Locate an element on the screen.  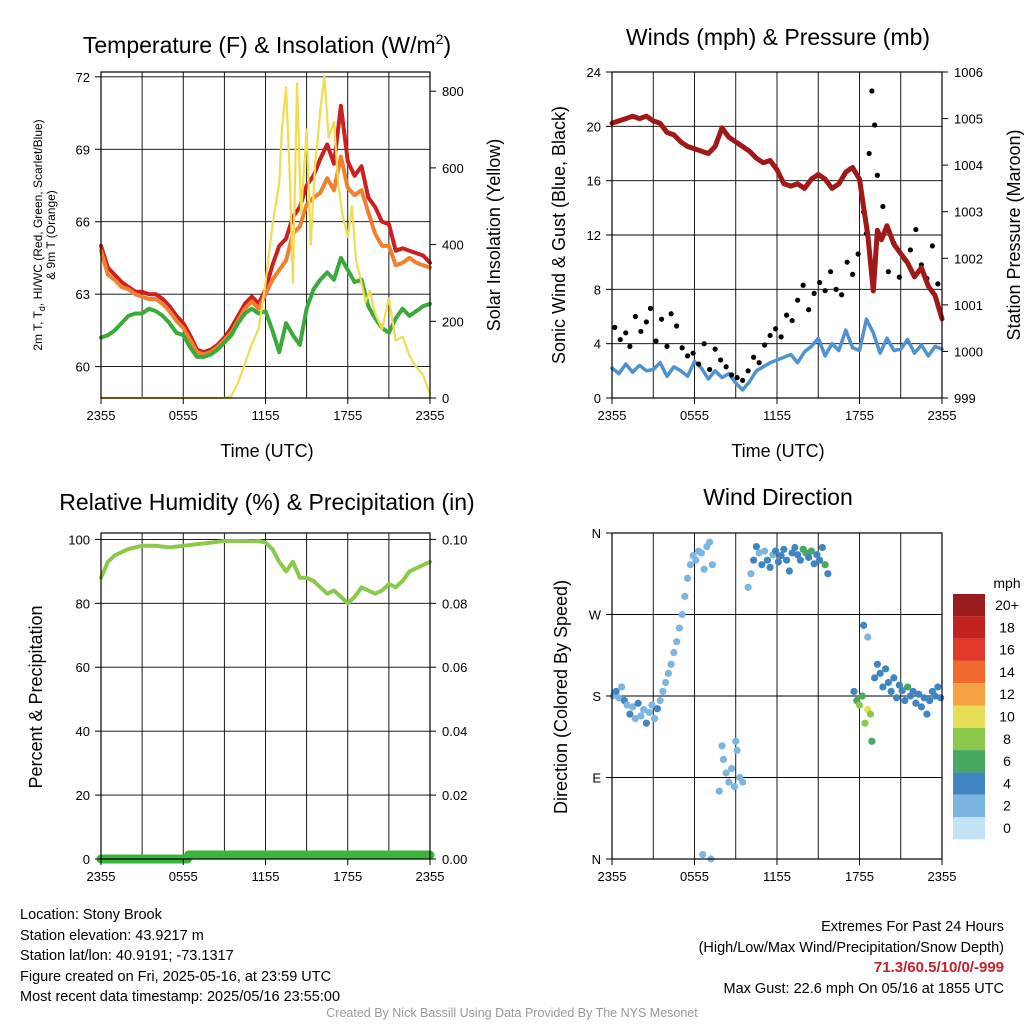
winds-frame is located at coordinates (777, 235).